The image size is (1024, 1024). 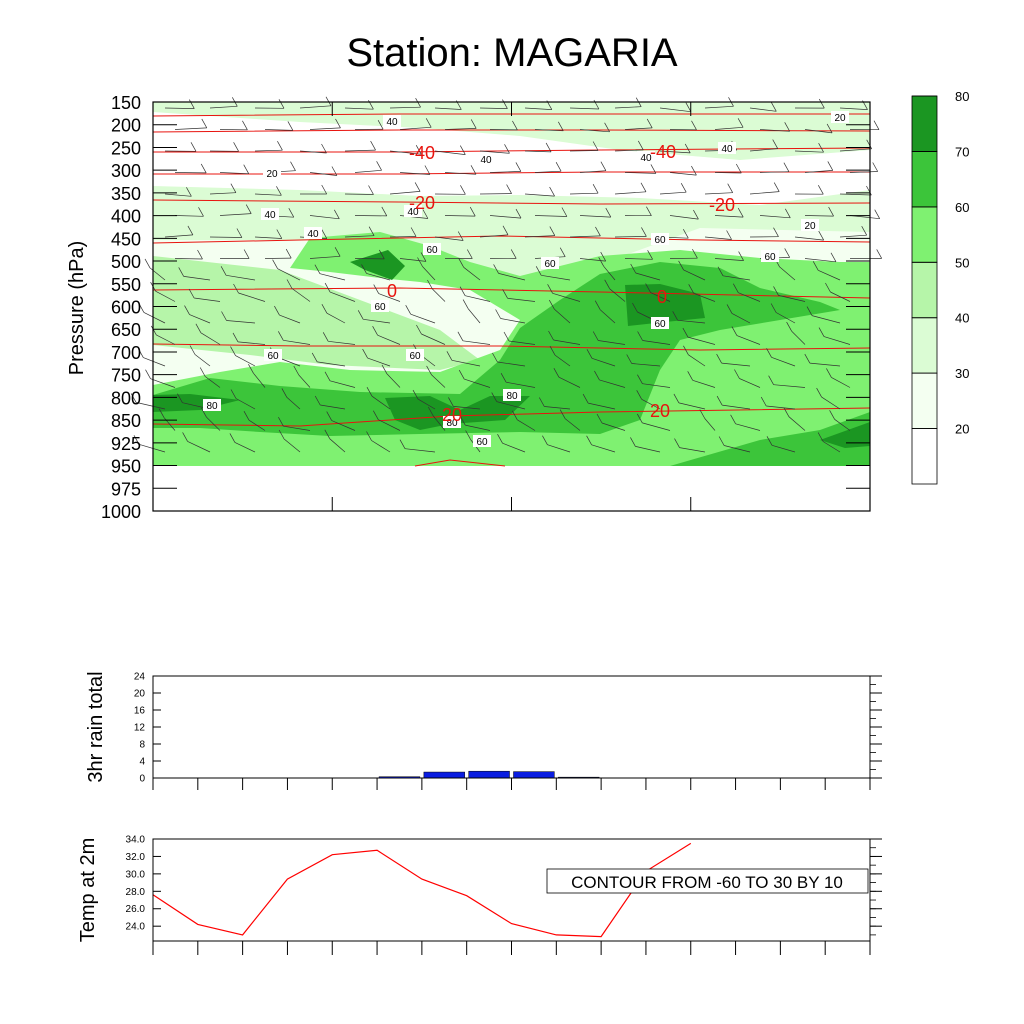 I want to click on temperature-contour-label: -40, so click(x=663, y=152).